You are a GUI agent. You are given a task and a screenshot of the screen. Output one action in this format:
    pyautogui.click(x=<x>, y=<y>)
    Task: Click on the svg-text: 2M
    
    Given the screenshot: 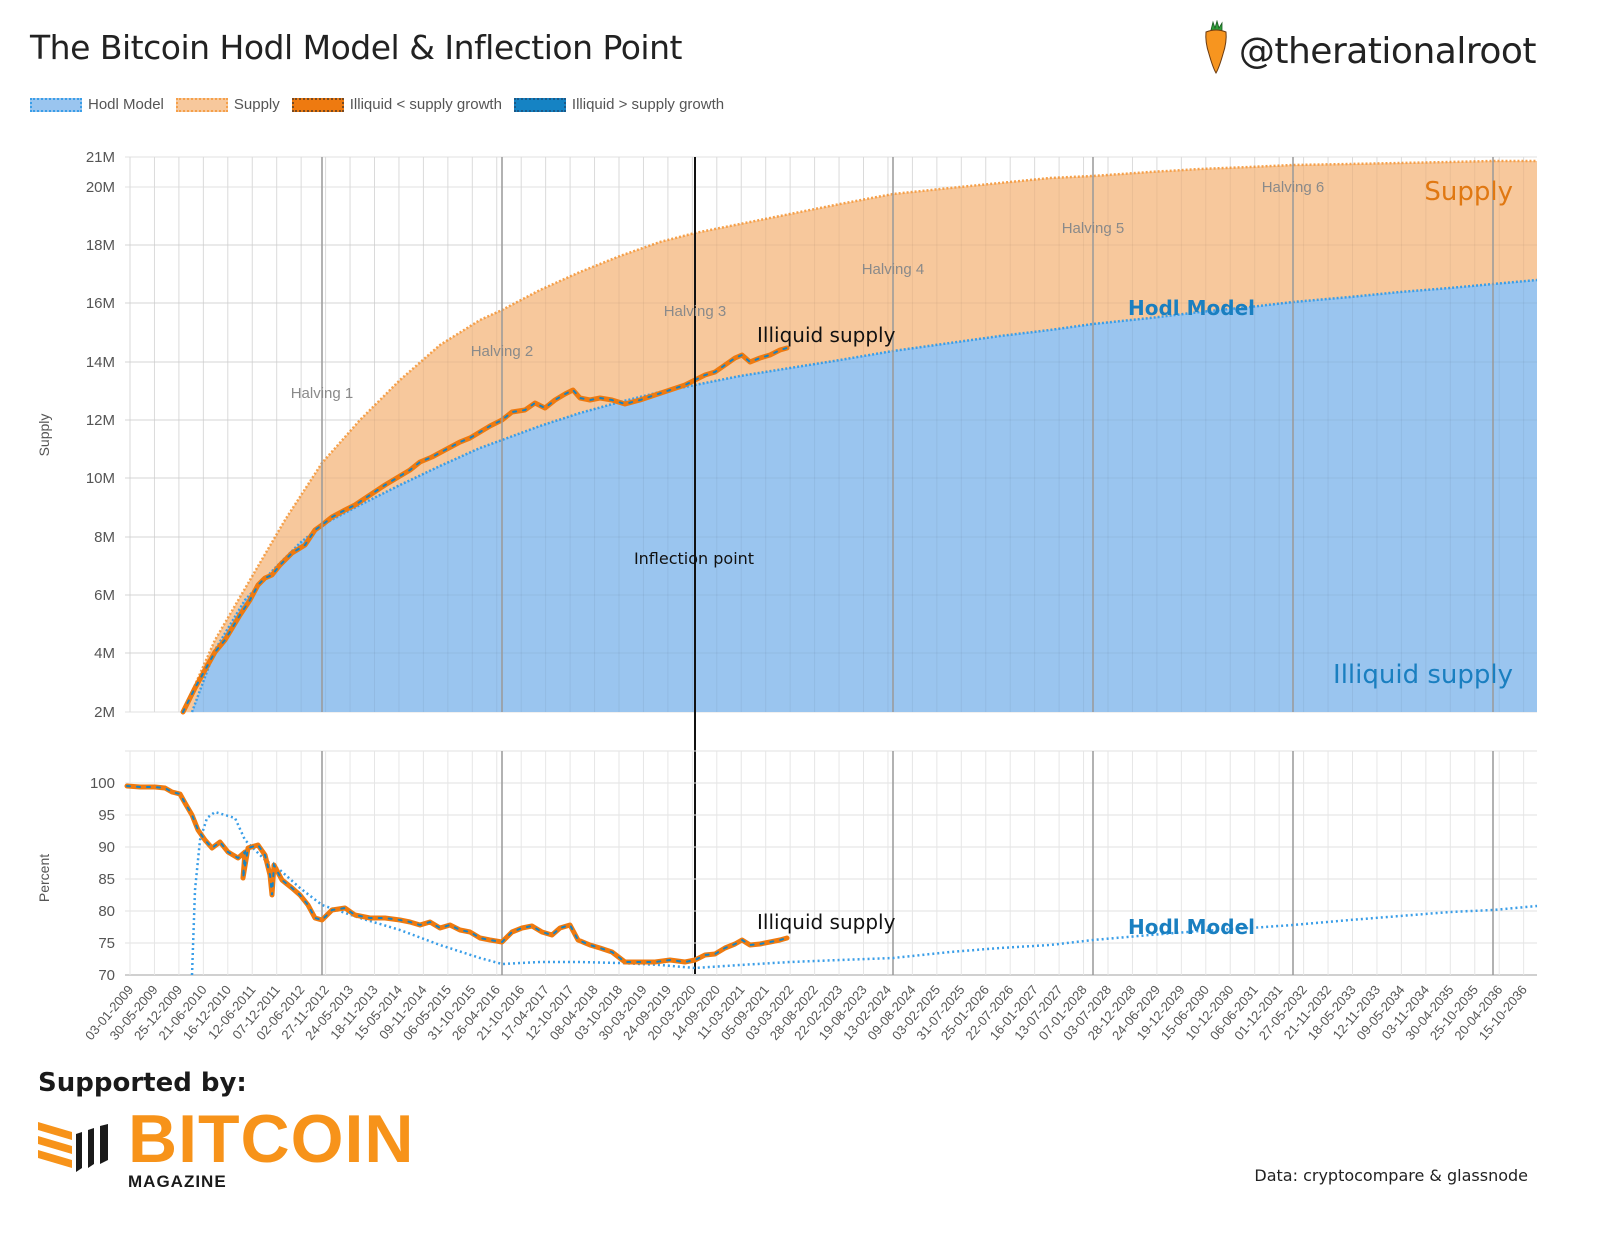 What is the action you would take?
    pyautogui.click(x=104, y=712)
    